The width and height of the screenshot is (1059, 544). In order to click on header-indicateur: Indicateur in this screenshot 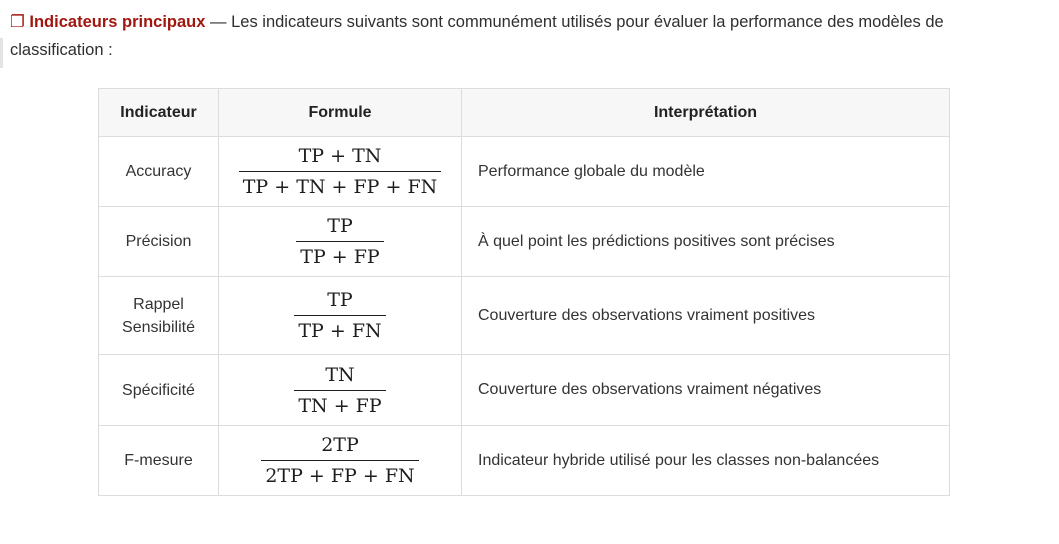, I will do `click(158, 112)`.